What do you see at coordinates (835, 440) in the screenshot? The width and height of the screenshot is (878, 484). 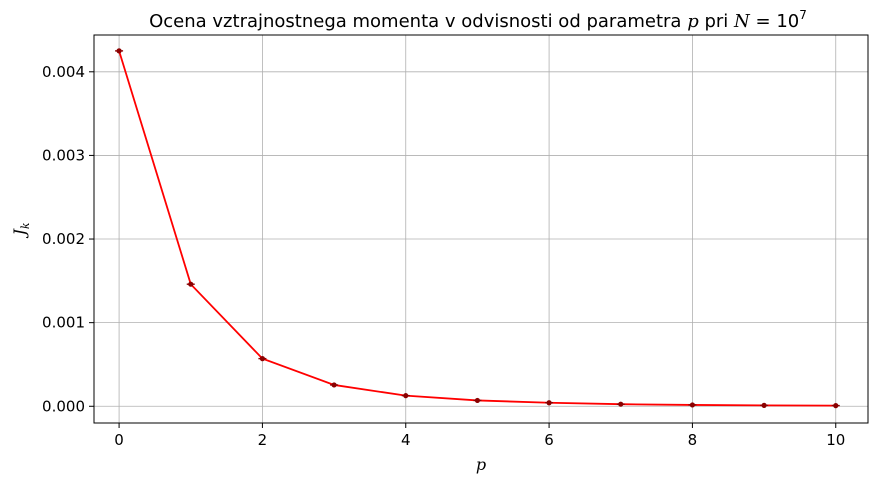 I see `x-tick-label: 10` at bounding box center [835, 440].